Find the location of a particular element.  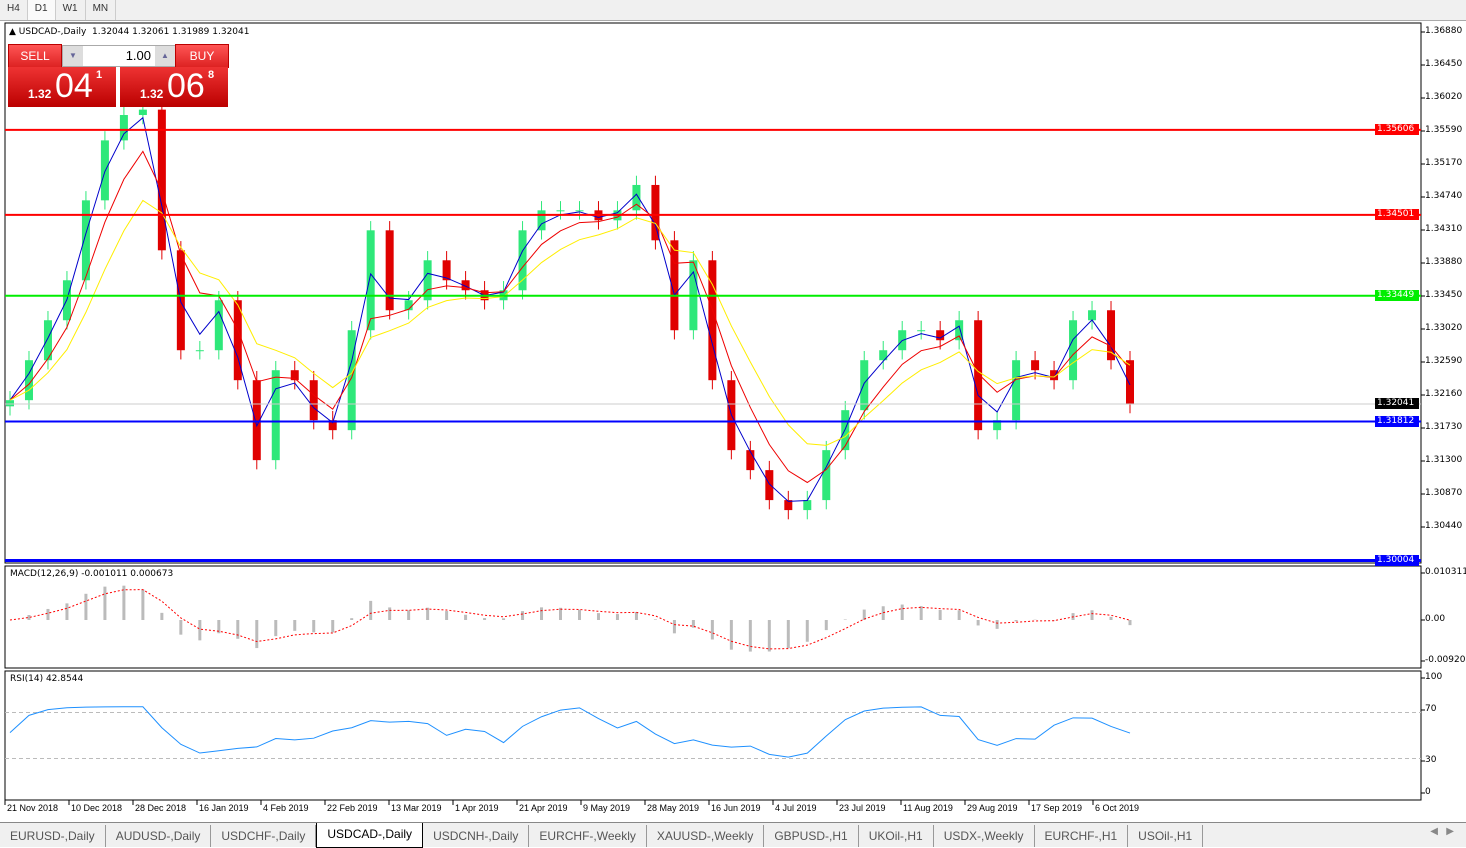

timeframe-bar: H4 D1 W1 MN is located at coordinates (733, 10).